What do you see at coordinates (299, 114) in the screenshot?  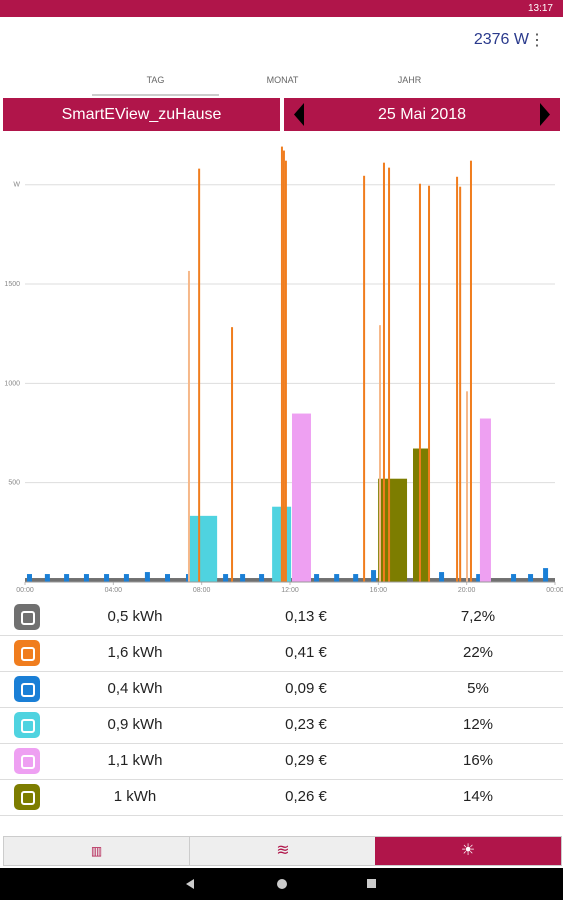 I see `prev-arrow` at bounding box center [299, 114].